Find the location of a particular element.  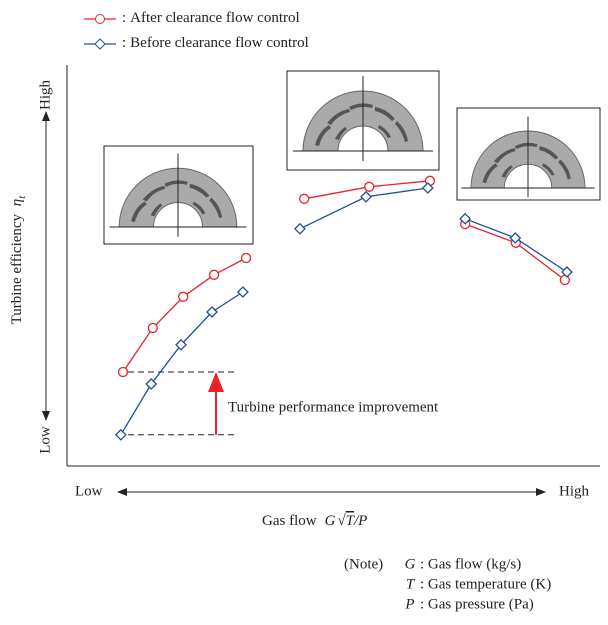

x-low: Low is located at coordinates (89, 491).